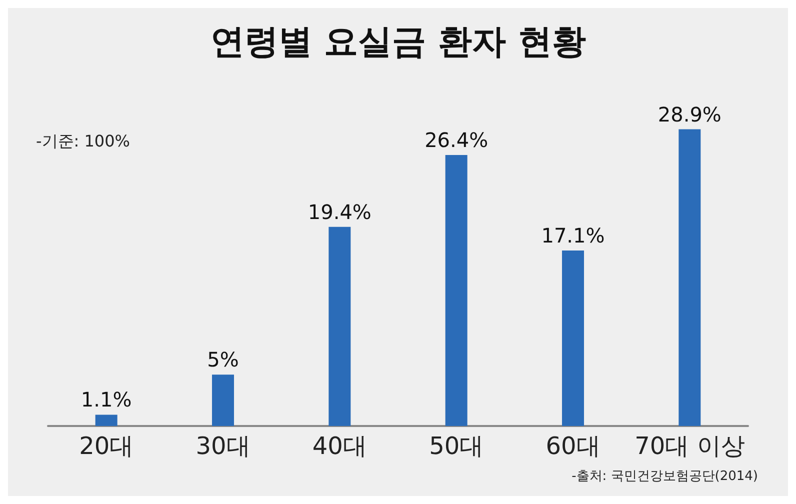  I want to click on annotation: -기준: 100%, so click(83, 141).